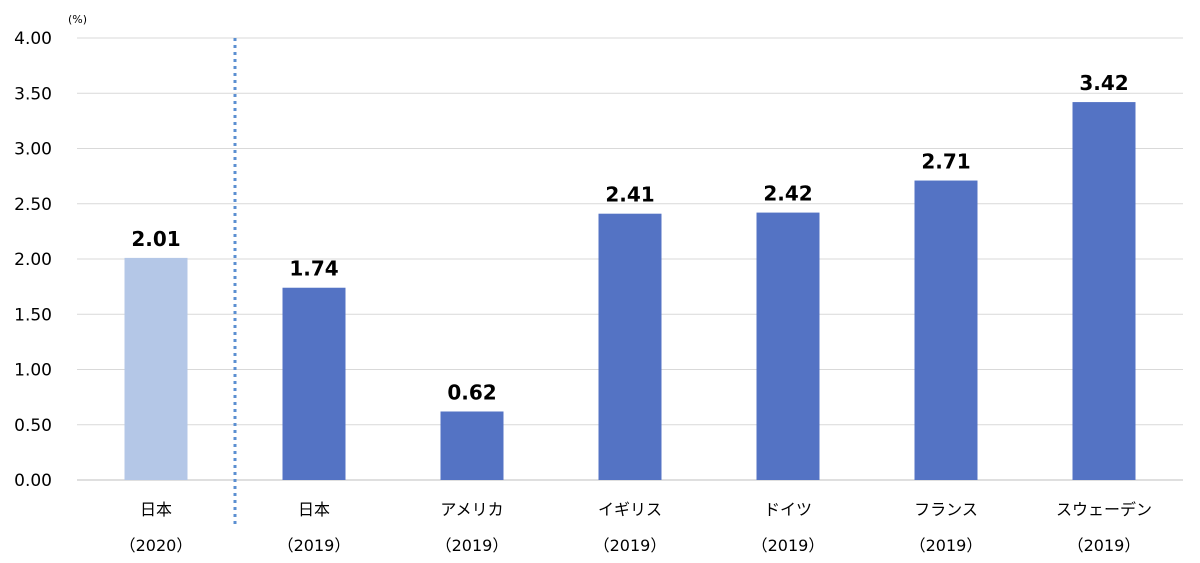 The height and width of the screenshot is (563, 1200). What do you see at coordinates (471, 509) in the screenshot?
I see `x-category-label: アメリカ` at bounding box center [471, 509].